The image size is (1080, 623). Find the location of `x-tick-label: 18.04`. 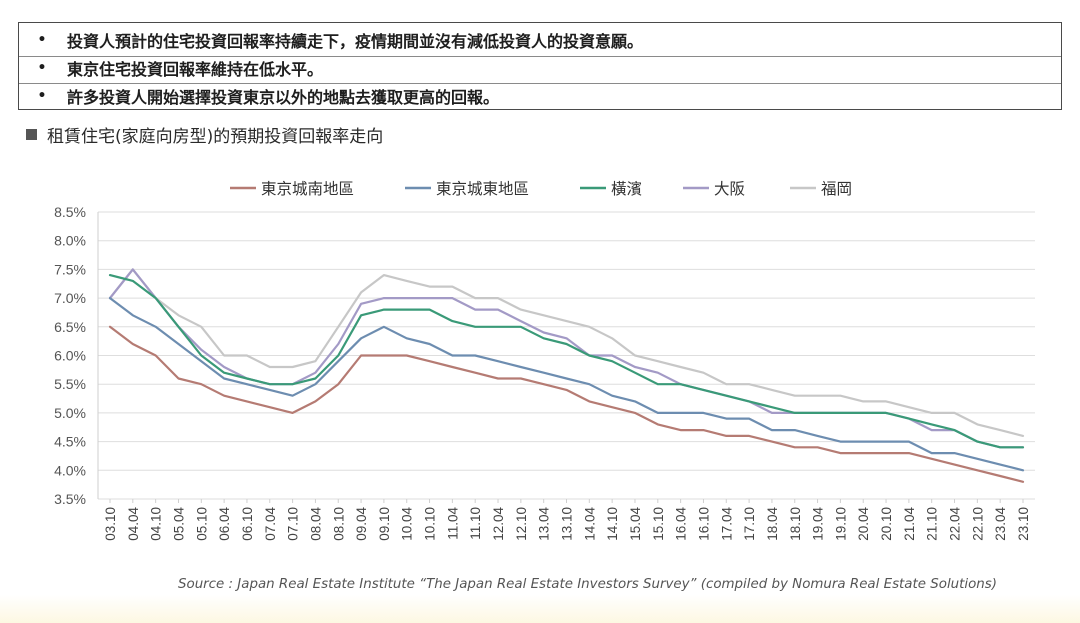

x-tick-label: 18.04 is located at coordinates (772, 524).